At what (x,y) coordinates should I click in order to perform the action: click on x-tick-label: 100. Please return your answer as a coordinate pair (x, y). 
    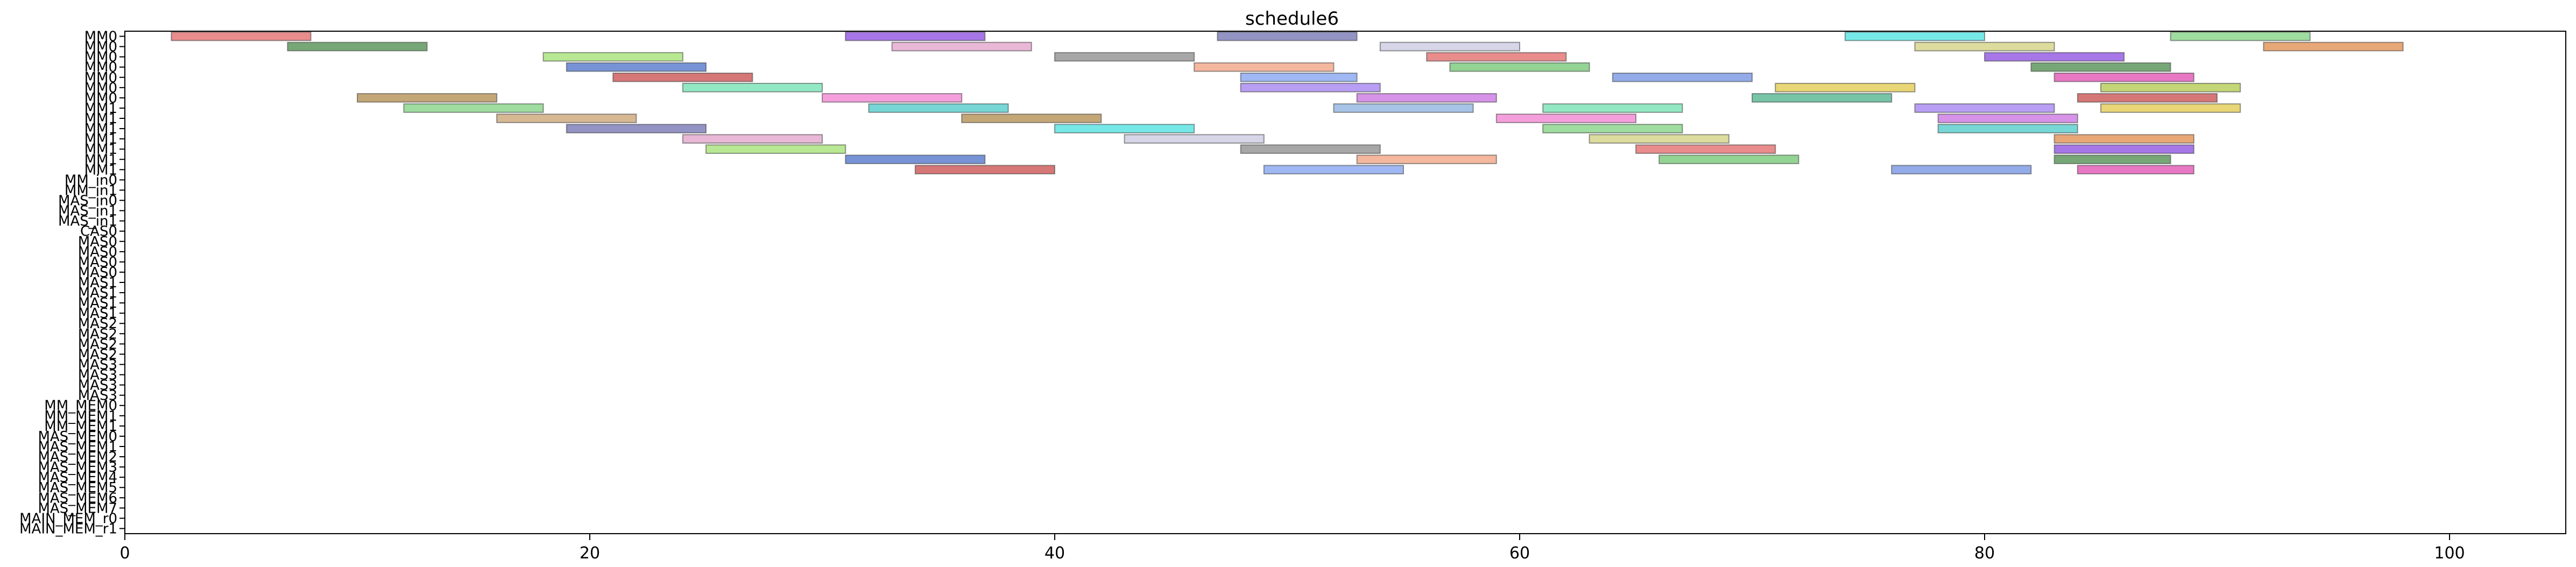
    Looking at the image, I should click on (2449, 553).